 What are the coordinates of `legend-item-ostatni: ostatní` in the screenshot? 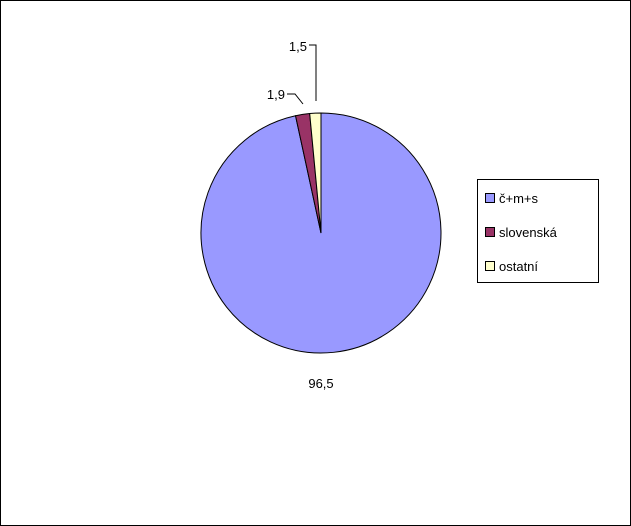 It's located at (511, 266).